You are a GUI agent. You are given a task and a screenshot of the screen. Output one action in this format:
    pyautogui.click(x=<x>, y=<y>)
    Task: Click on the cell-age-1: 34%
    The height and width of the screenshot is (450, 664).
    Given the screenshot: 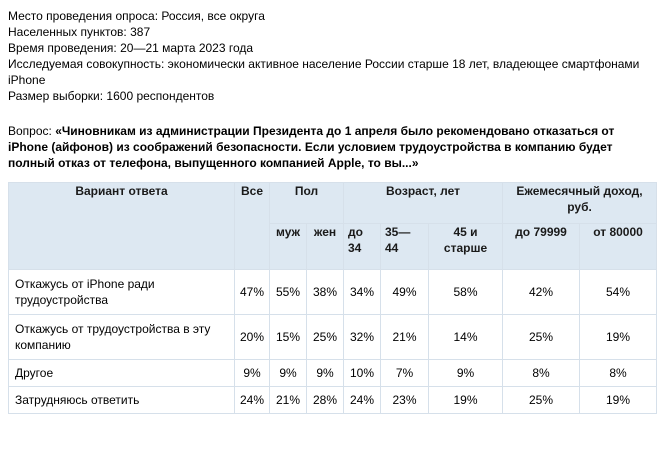 What is the action you would take?
    pyautogui.click(x=362, y=292)
    